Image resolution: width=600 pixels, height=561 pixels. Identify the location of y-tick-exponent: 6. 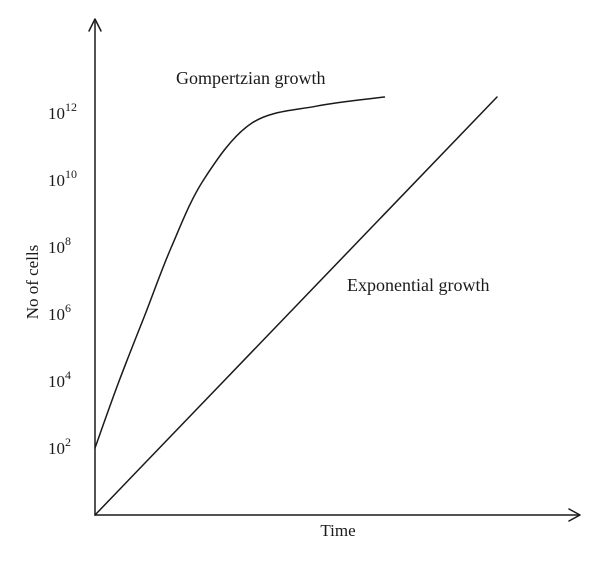
(68, 308).